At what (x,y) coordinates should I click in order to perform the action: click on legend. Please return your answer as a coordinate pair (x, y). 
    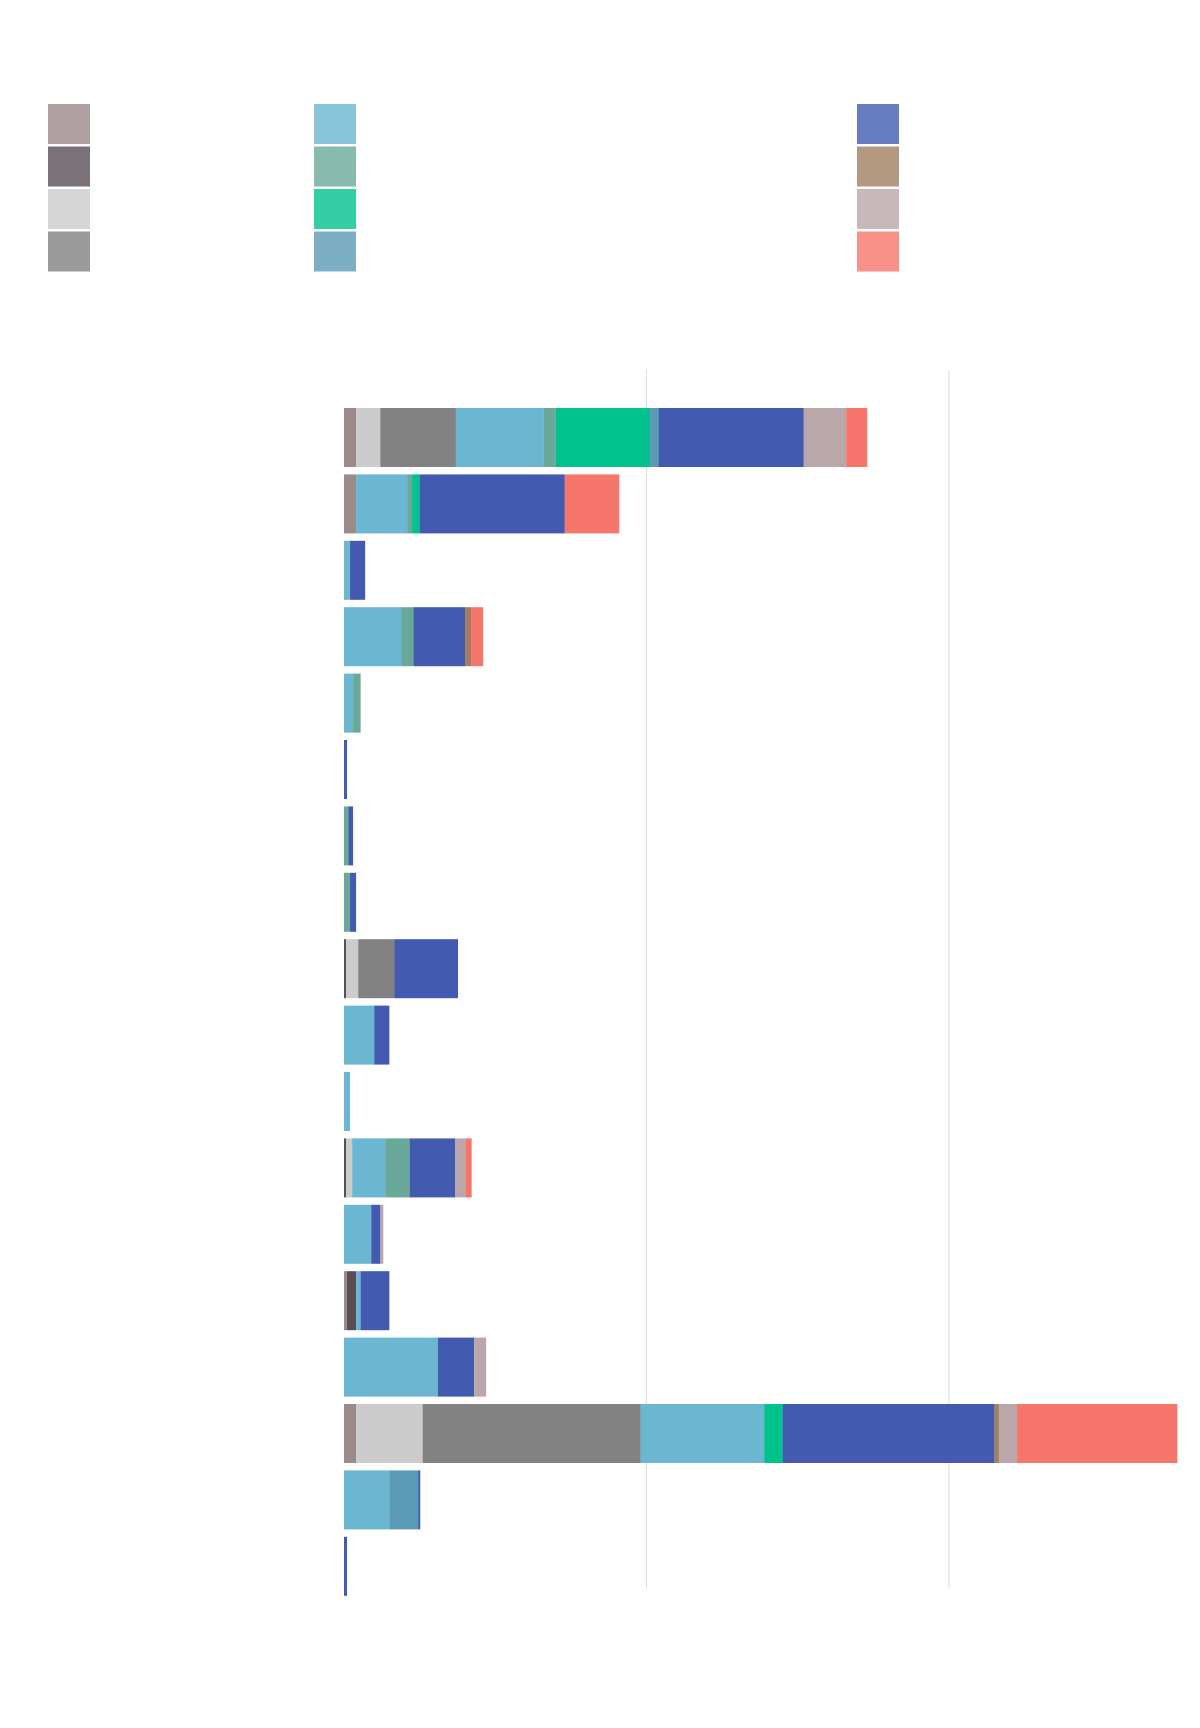
    Looking at the image, I should click on (473, 188).